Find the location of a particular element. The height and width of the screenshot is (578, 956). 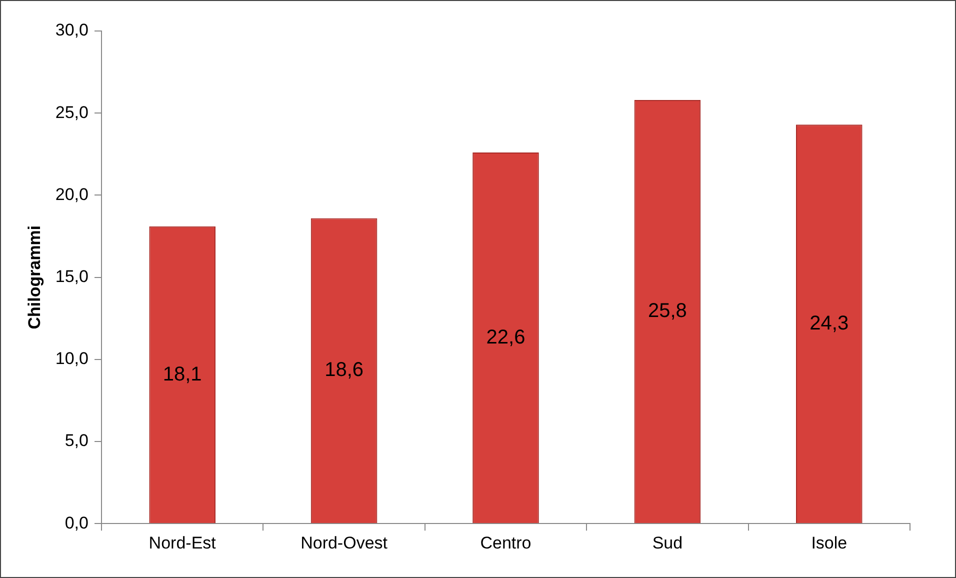

y-tick-label: 30,0 is located at coordinates (71, 30).